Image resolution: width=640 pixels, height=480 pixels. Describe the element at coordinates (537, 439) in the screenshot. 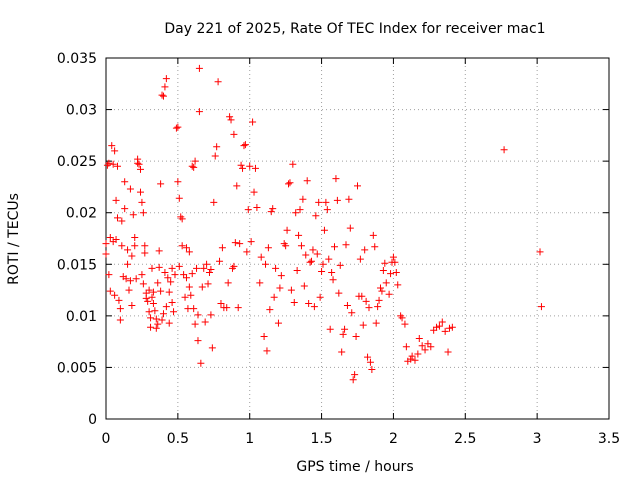

I see `x-tick-label: 3` at that location.